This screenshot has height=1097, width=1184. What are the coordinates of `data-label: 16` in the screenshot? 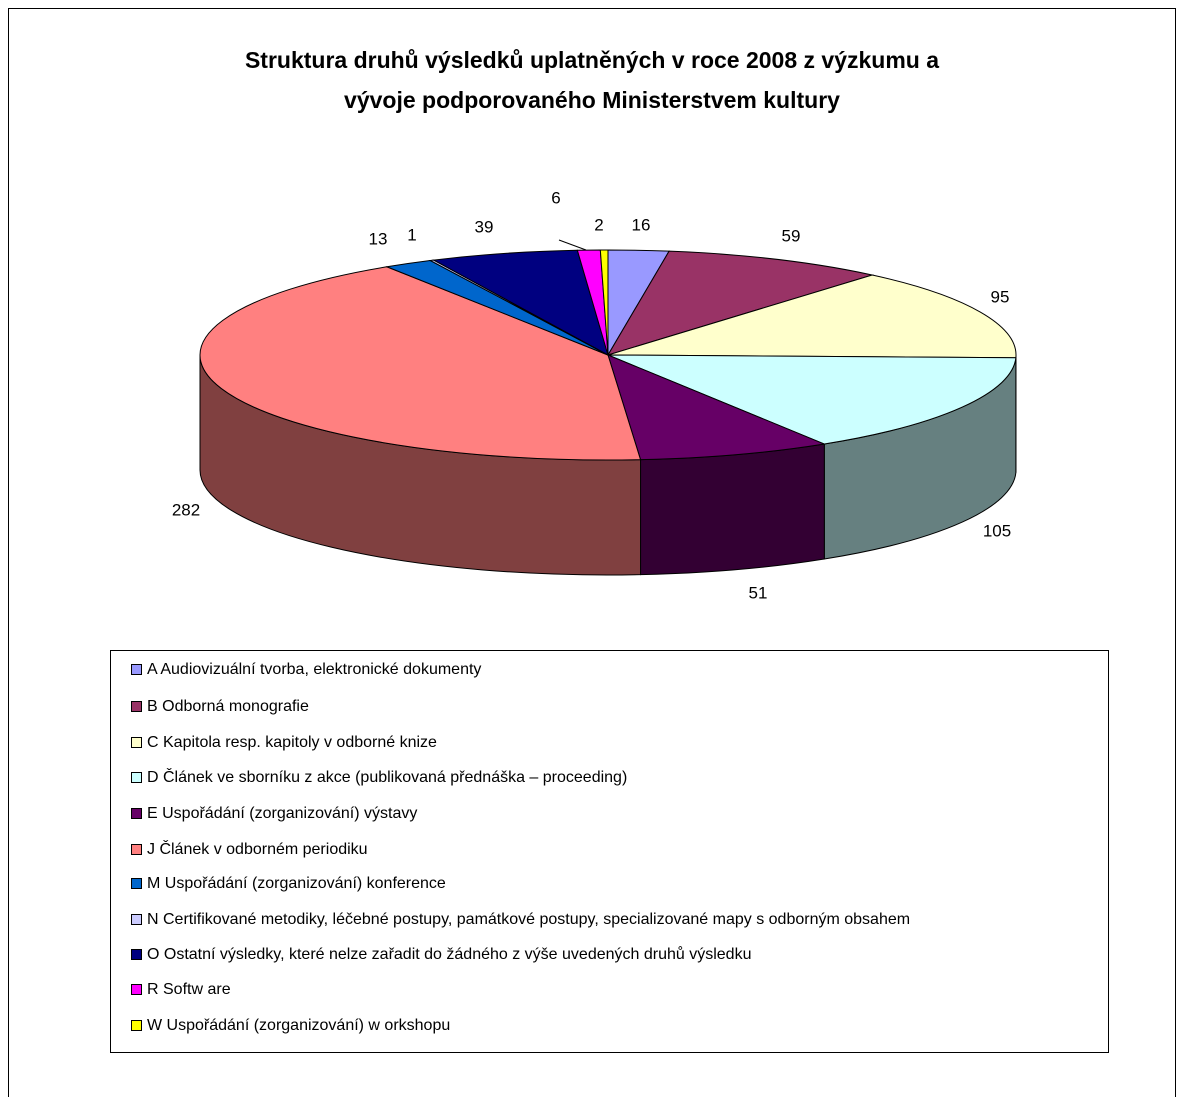 It's located at (641, 224).